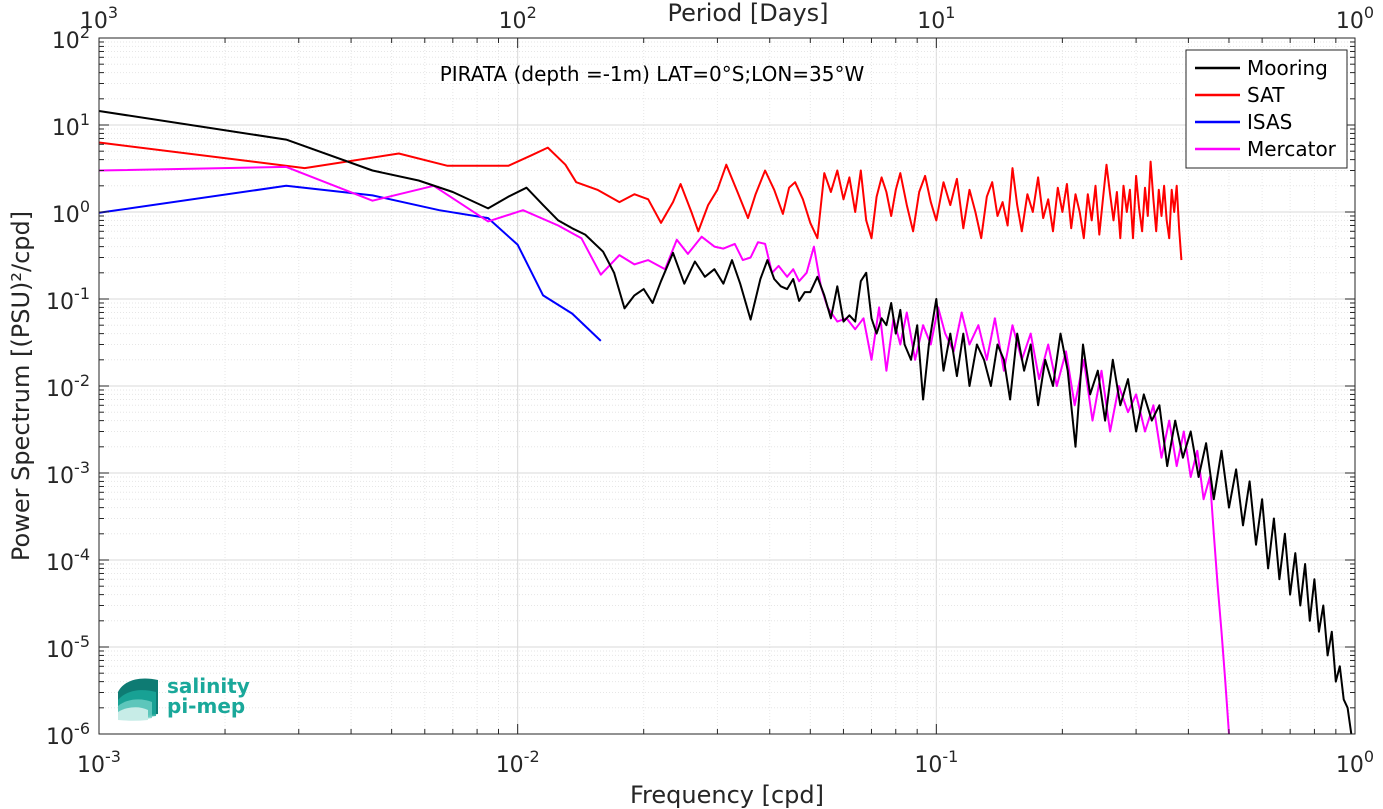 This screenshot has height=809, width=1383. I want to click on y-tick-label-exponent: -3, so click(82, 467).